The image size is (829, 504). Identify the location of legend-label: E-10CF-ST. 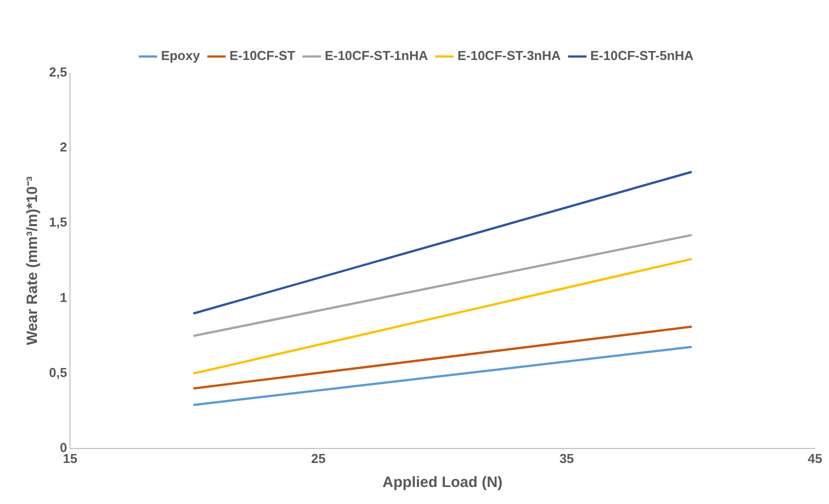
(262, 56).